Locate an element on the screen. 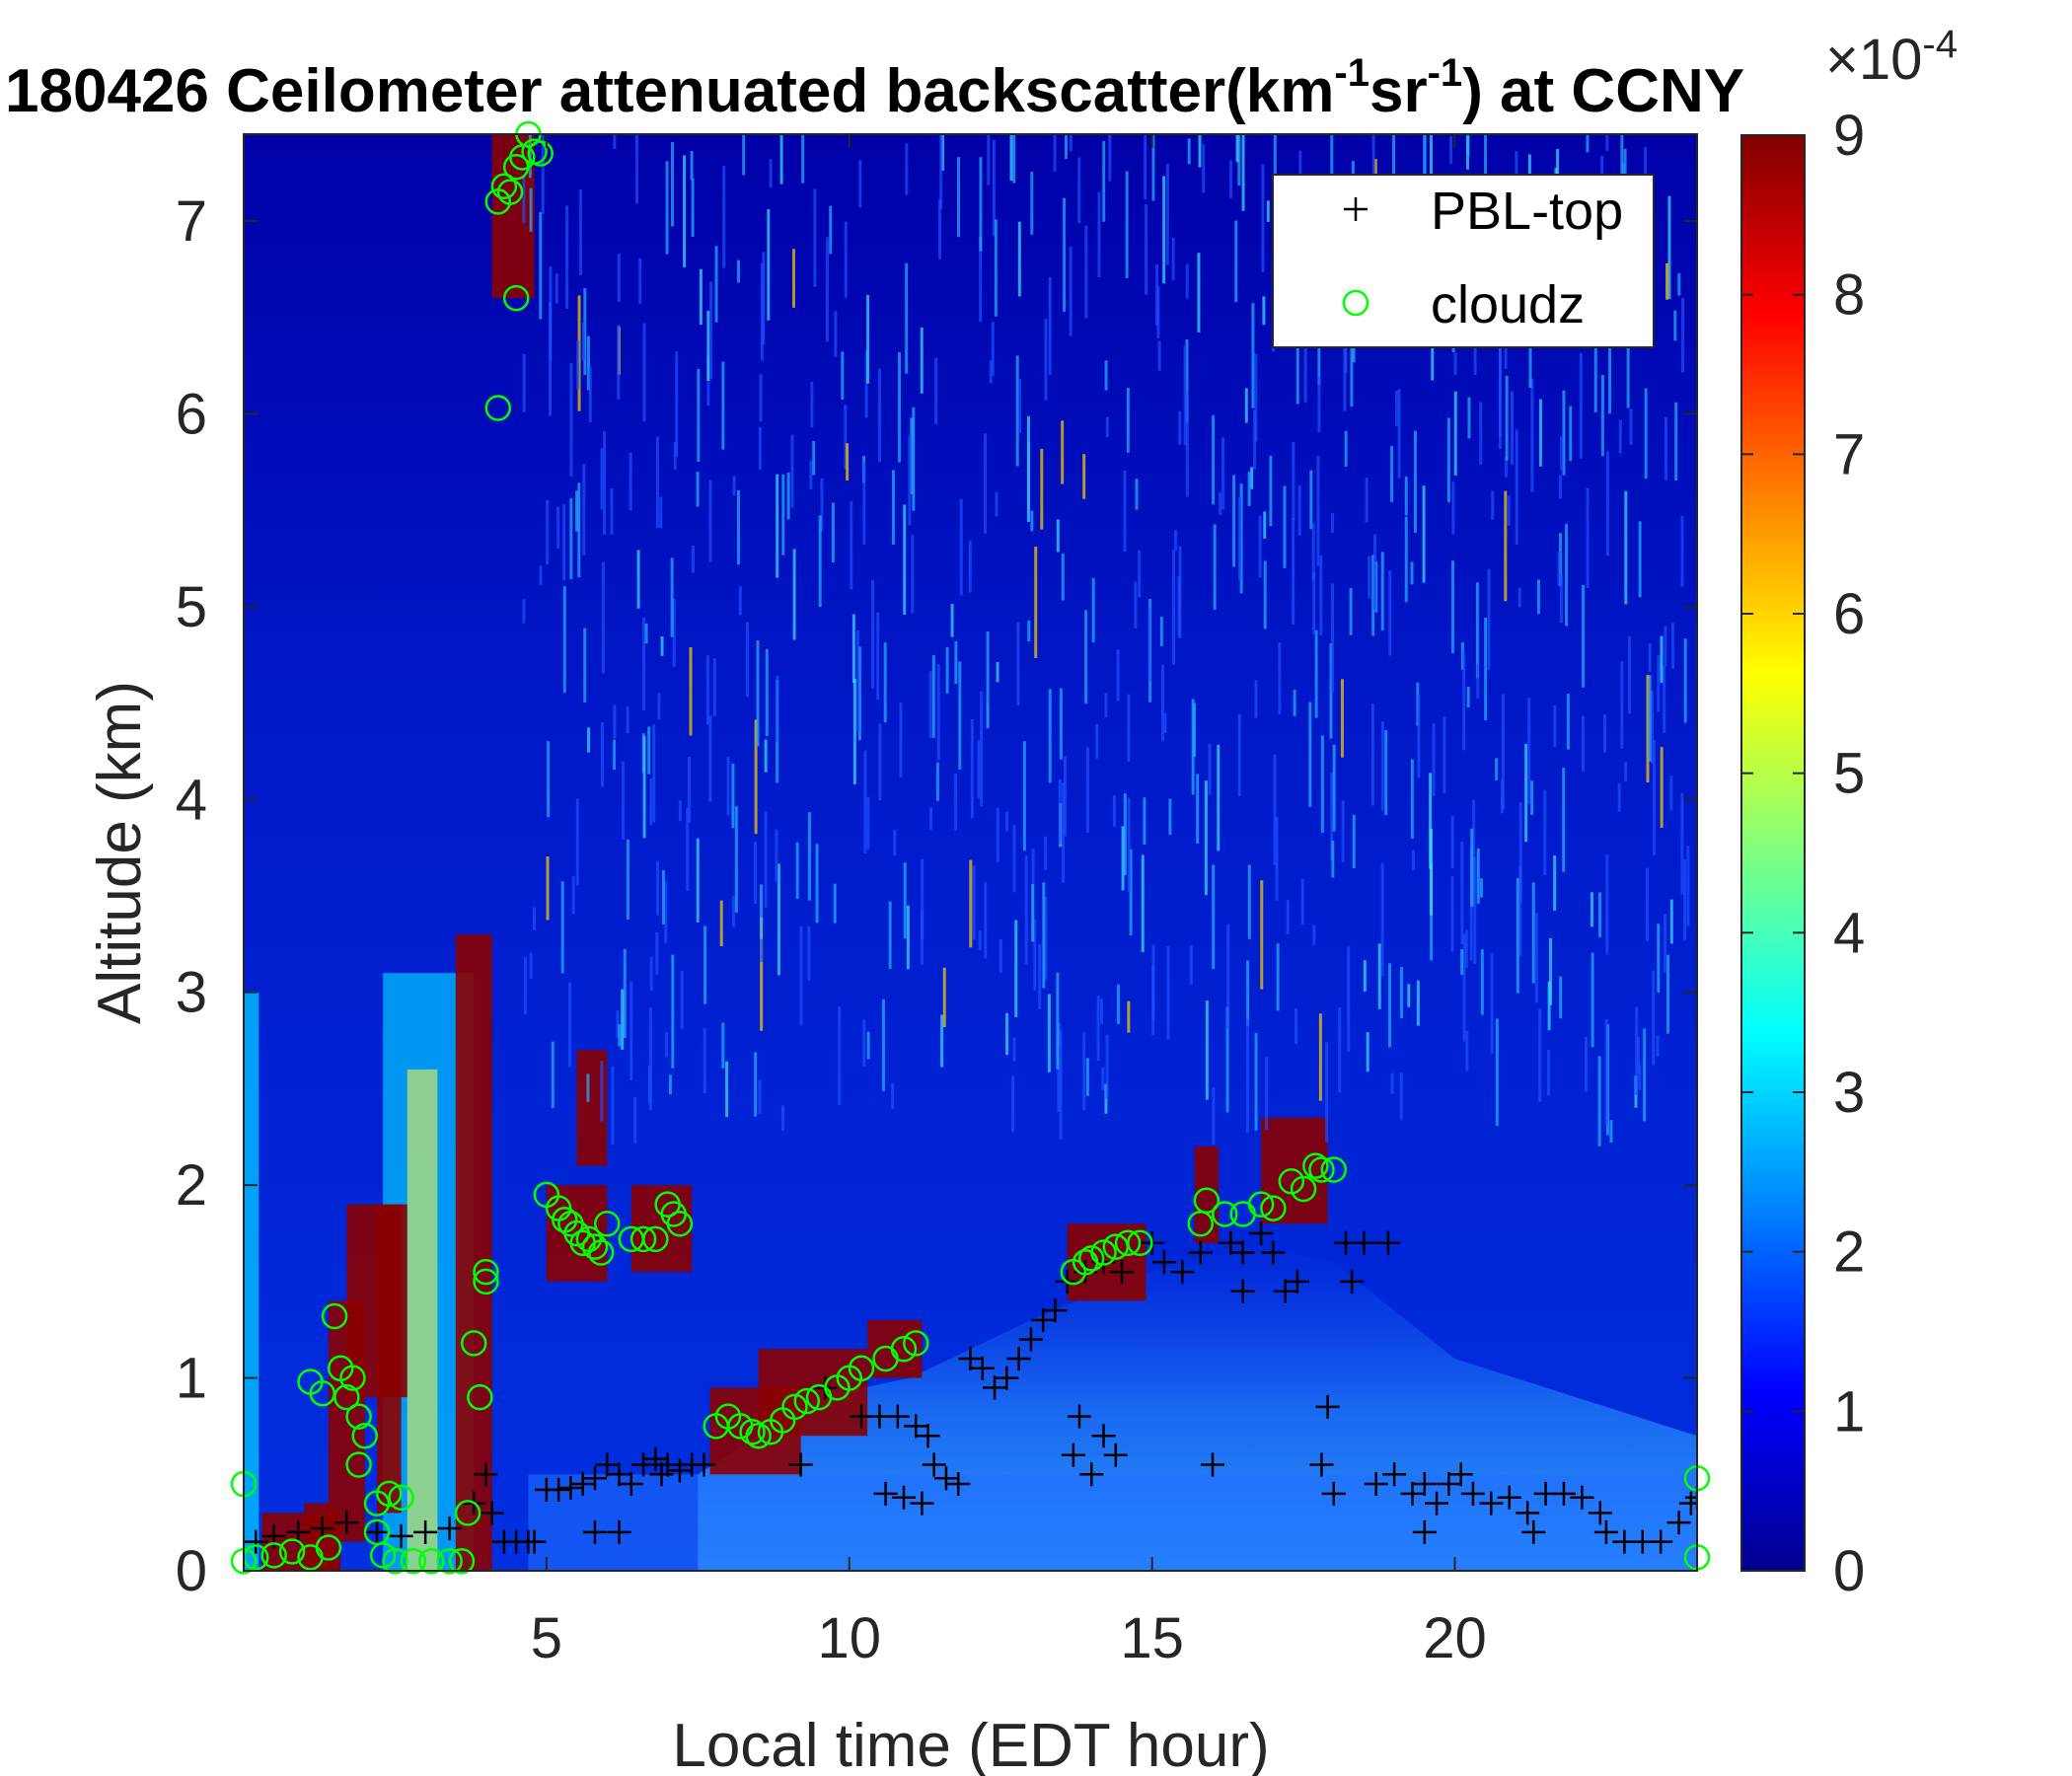  colorbar-gradient is located at coordinates (1773, 853).